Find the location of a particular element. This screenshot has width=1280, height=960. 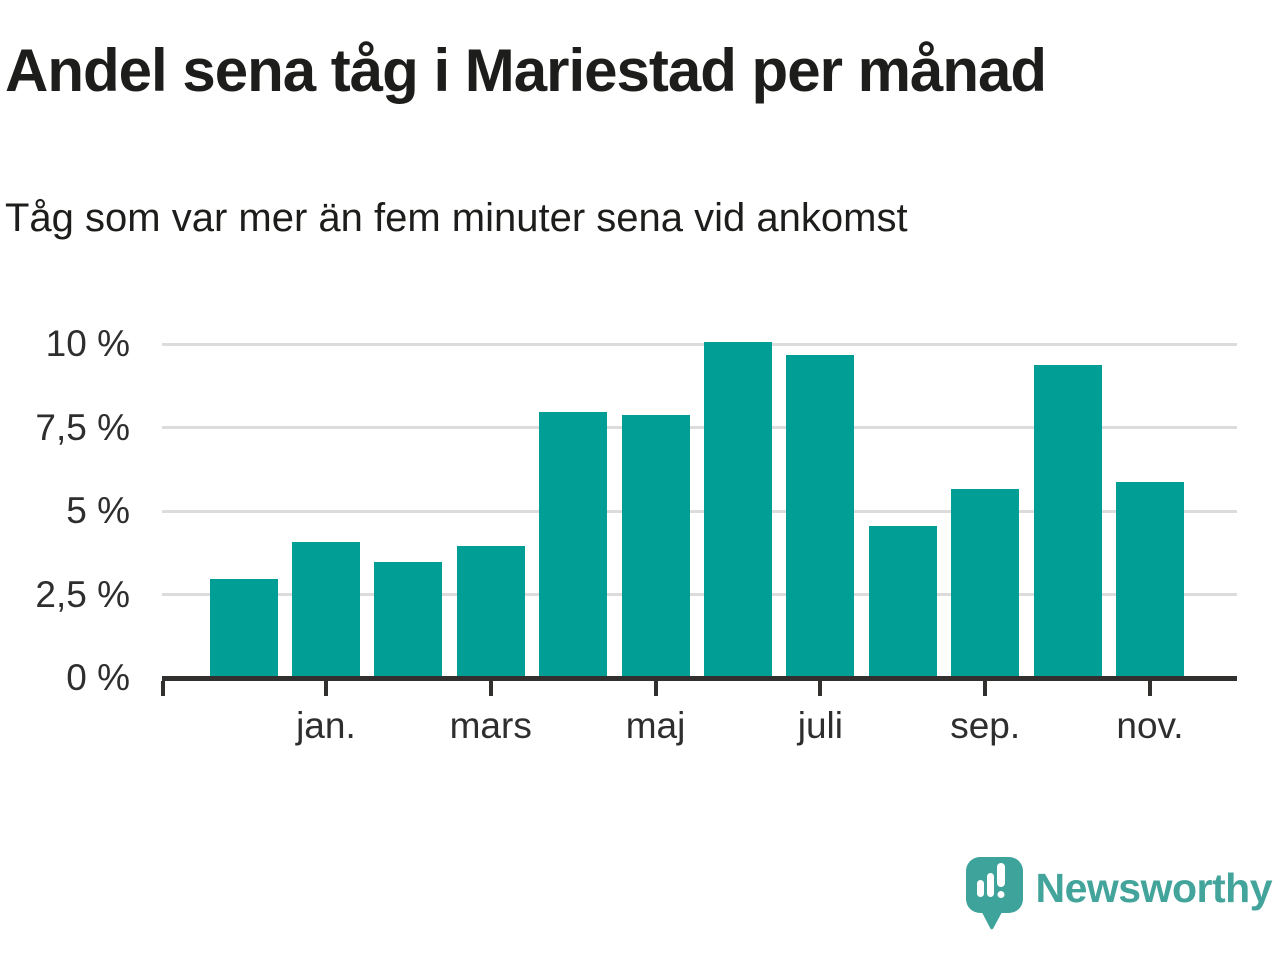

x-axis-label-jan: jan. is located at coordinates (326, 725).